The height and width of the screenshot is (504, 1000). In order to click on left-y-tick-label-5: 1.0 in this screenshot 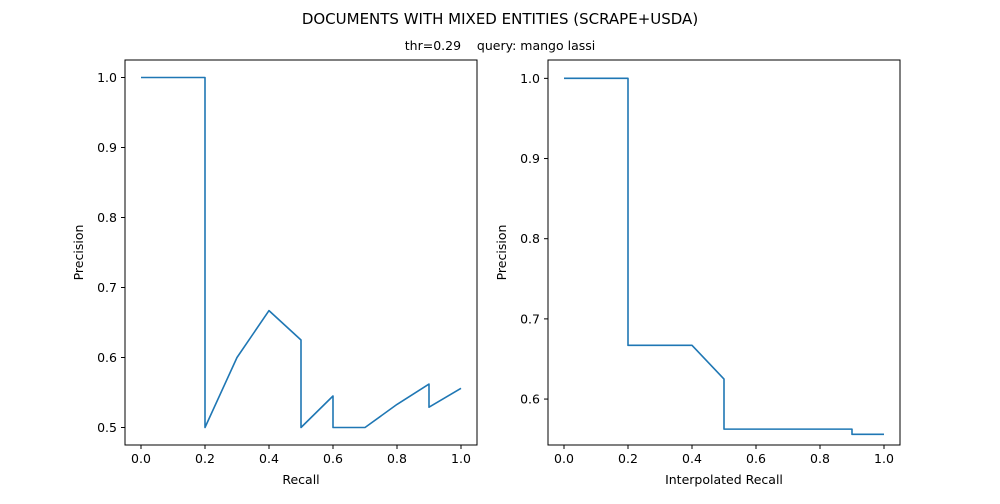, I will do `click(107, 77)`.